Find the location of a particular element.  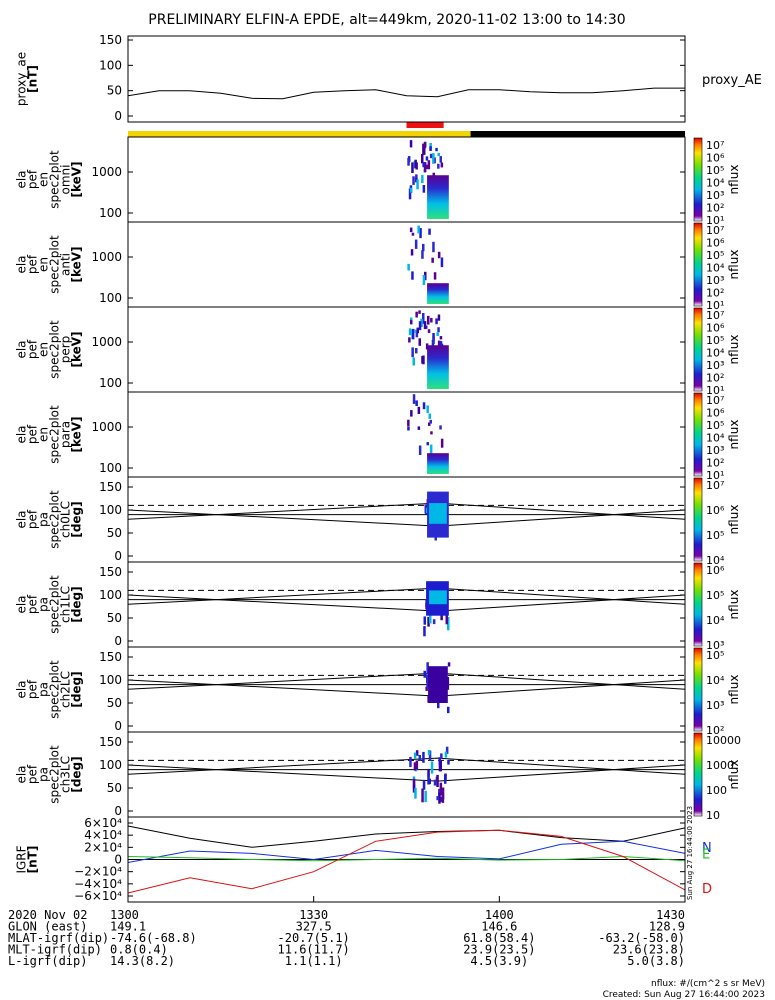

panel-9-tick-label: −2×10⁴ is located at coordinates (98, 872).